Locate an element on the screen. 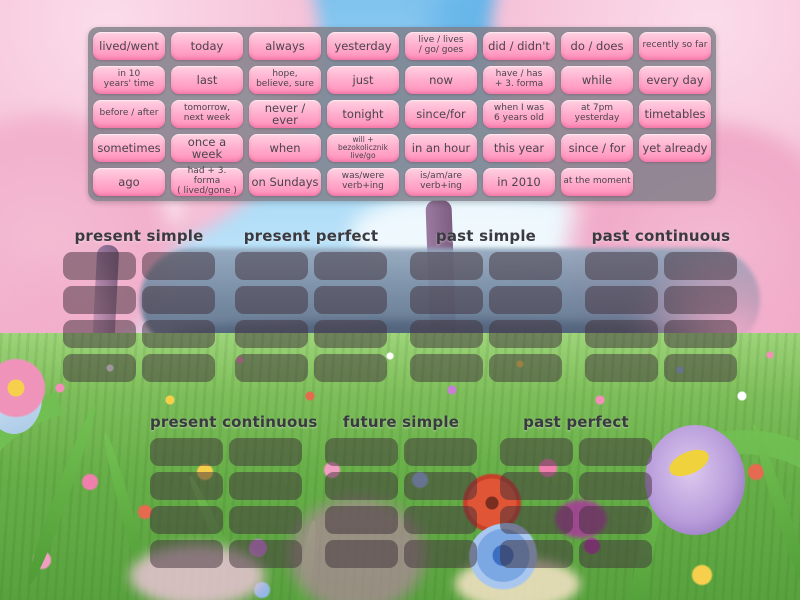 Image resolution: width=800 pixels, height=600 pixels. word-tile: tomorrow, next week is located at coordinates (207, 114).